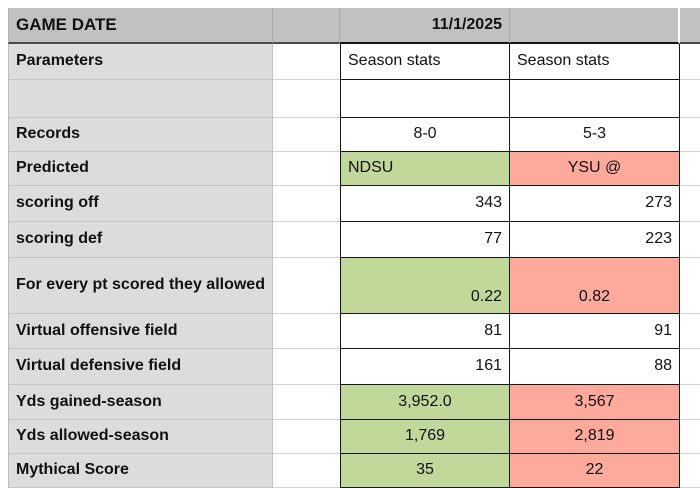  I want to click on row-label-scoring-off: scoring off, so click(140, 204).